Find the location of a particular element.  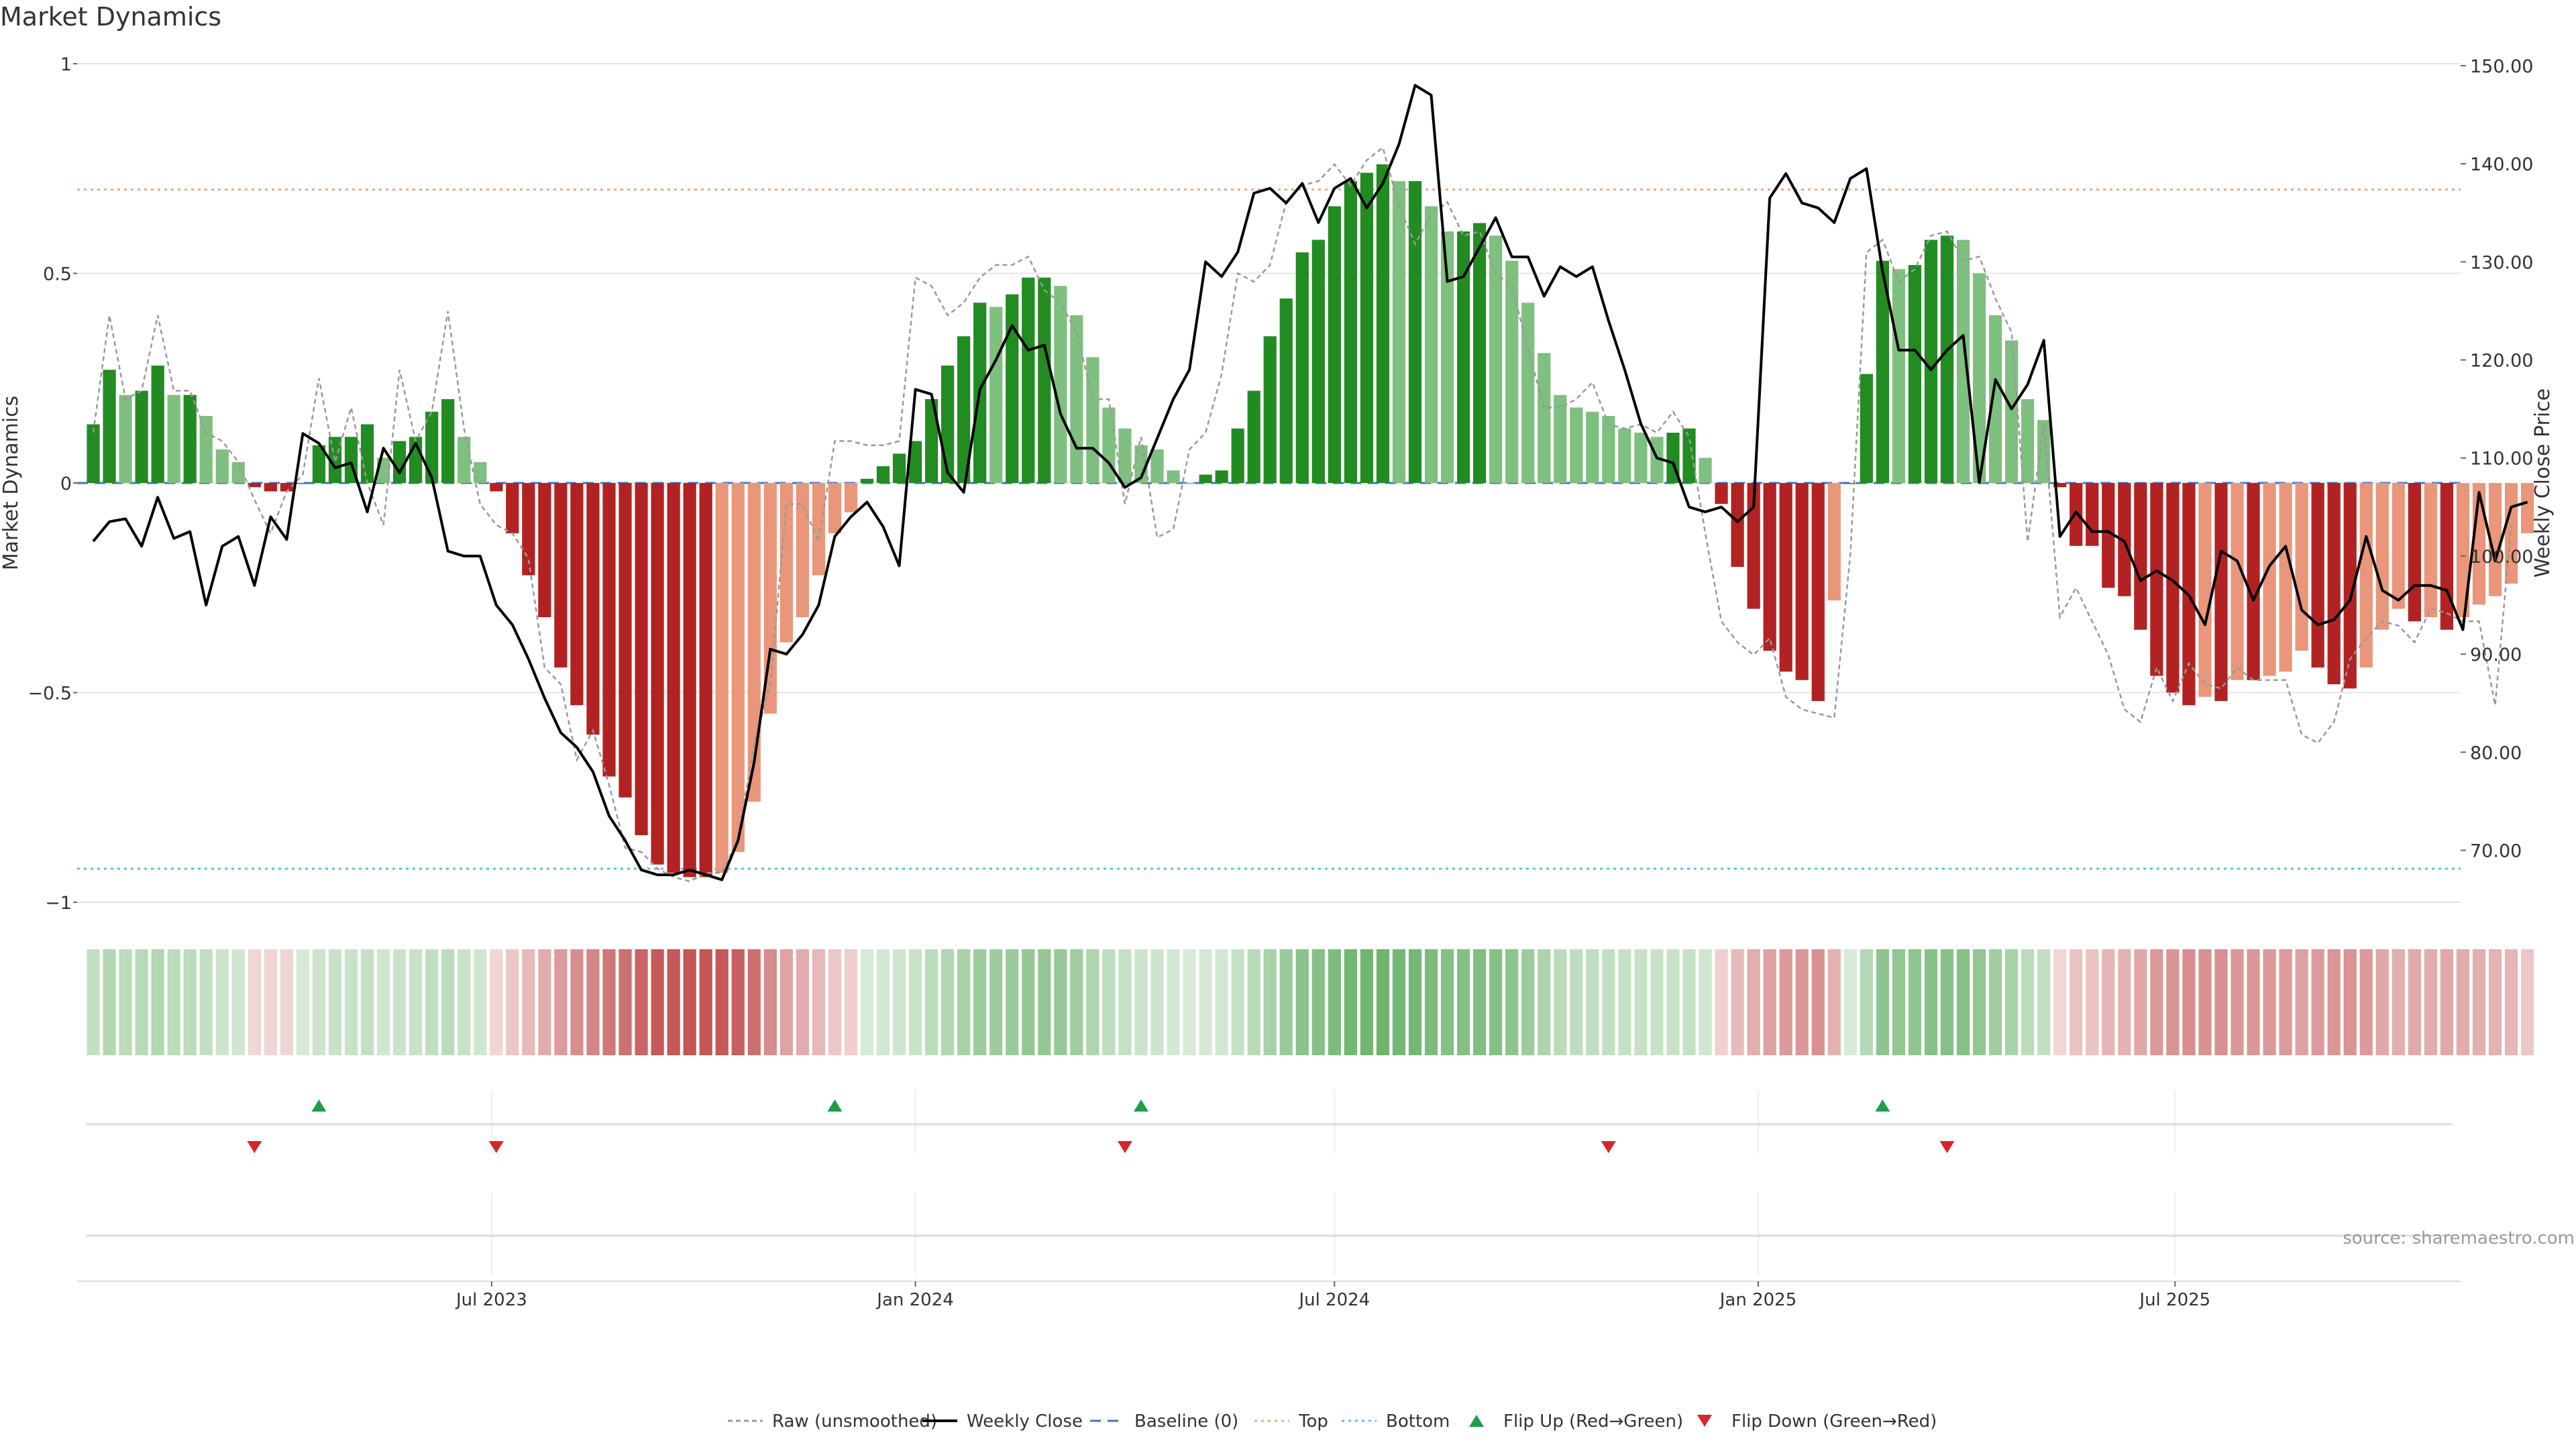

flip-down-marker is located at coordinates (254, 1147).